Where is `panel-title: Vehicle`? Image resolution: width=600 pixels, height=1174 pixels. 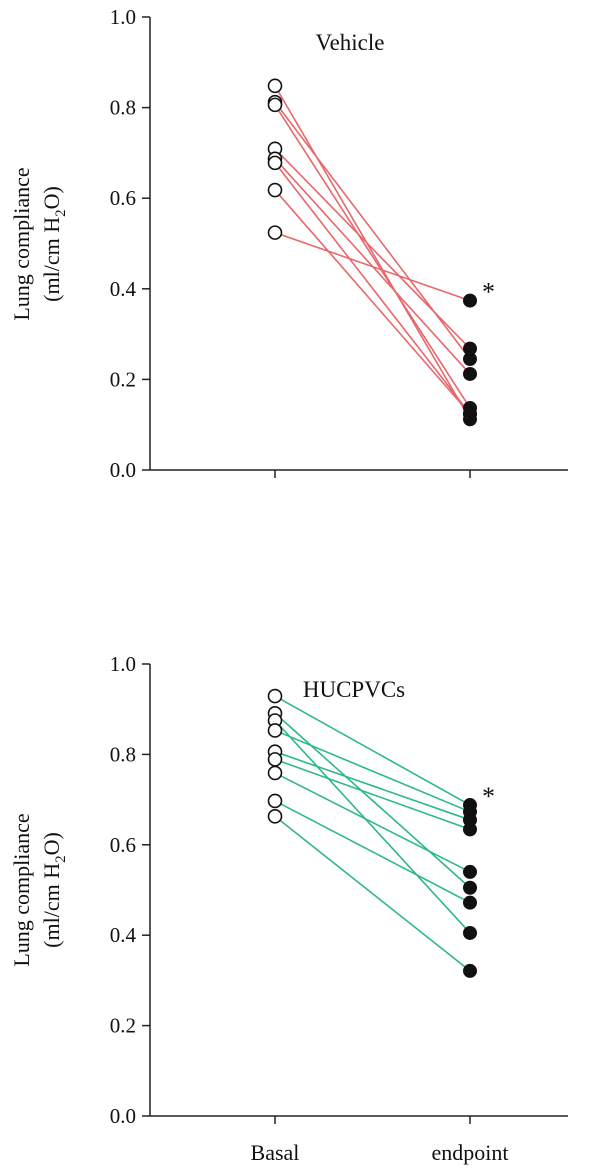 panel-title: Vehicle is located at coordinates (350, 42).